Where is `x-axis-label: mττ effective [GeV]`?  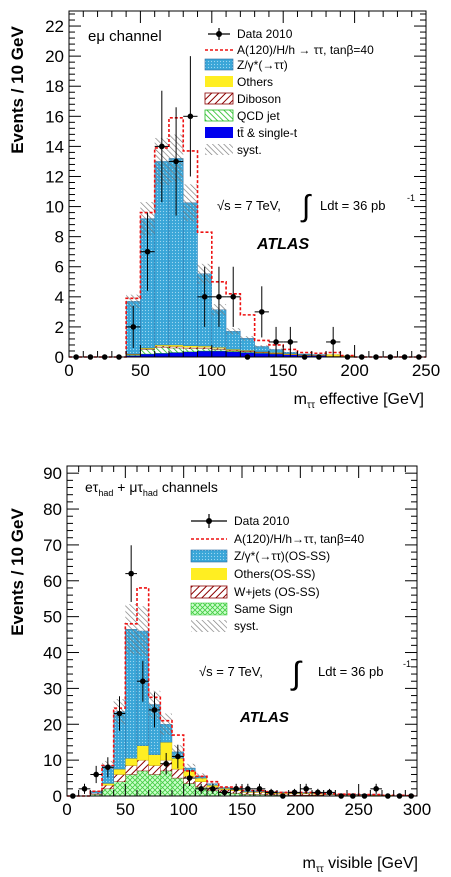 x-axis-label: mττ effective [GeV] is located at coordinates (359, 401).